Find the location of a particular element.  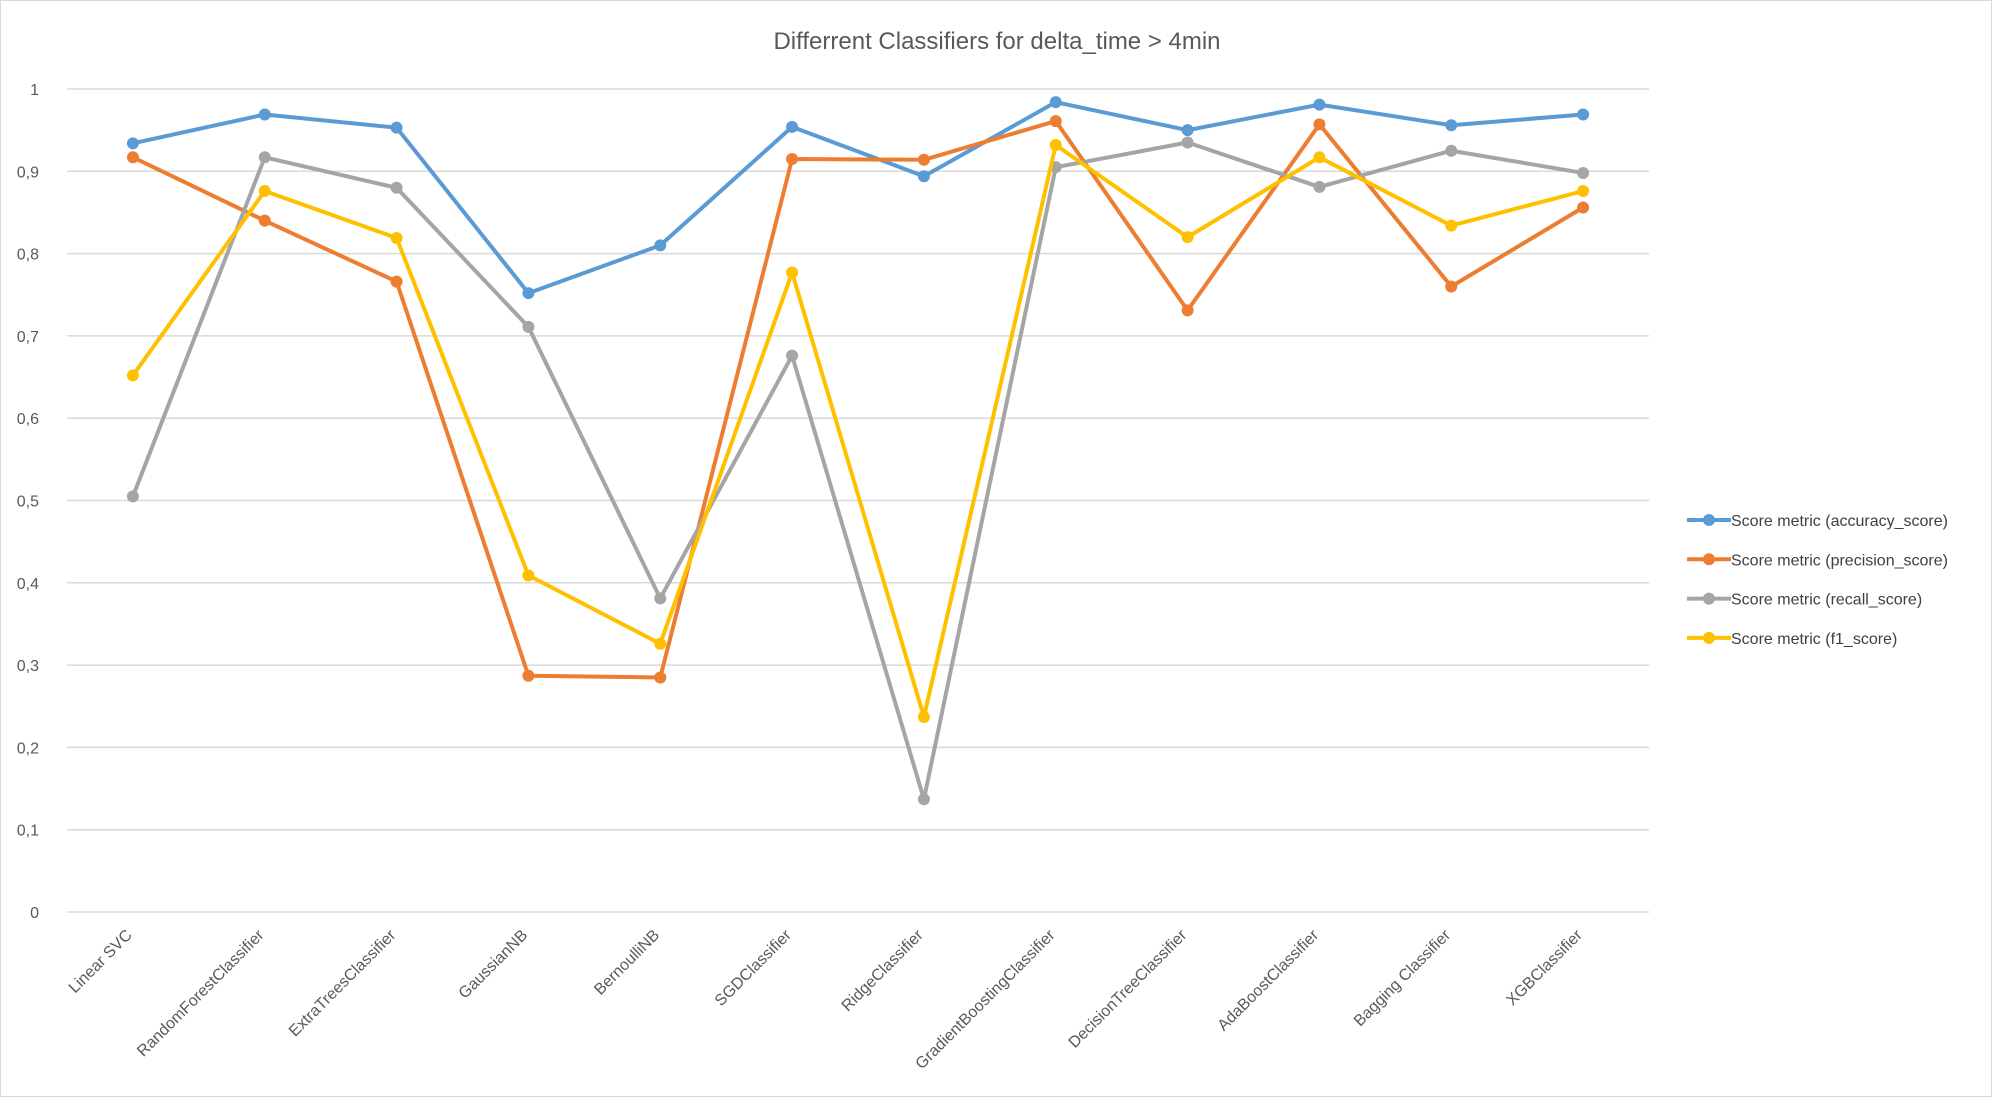

x-tick-label: SGDClassifier is located at coordinates (754, 968).